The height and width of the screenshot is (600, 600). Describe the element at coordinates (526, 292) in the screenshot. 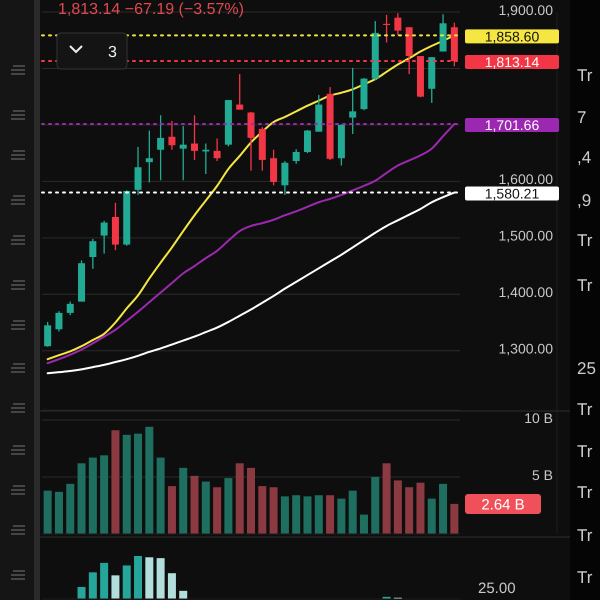

I see `y-tick-label: 1,400.00` at that location.